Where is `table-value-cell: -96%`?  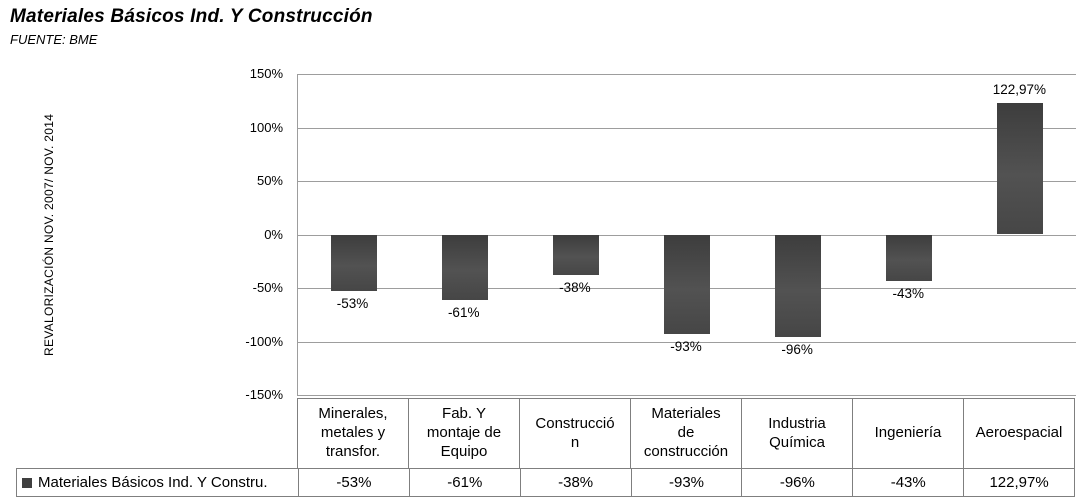 table-value-cell: -96% is located at coordinates (796, 482).